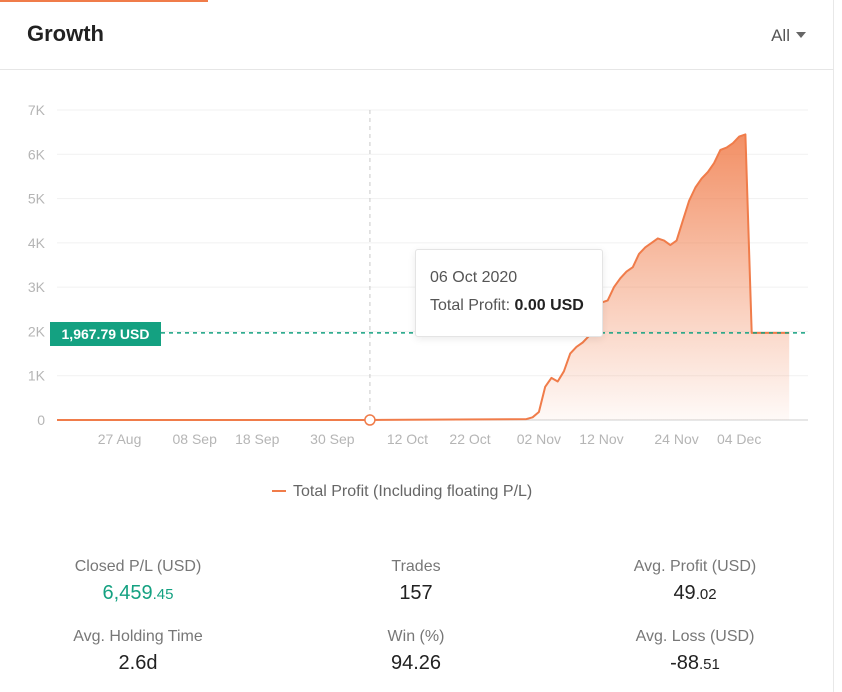 The image size is (842, 692). I want to click on y-tick-label: 0, so click(41, 420).